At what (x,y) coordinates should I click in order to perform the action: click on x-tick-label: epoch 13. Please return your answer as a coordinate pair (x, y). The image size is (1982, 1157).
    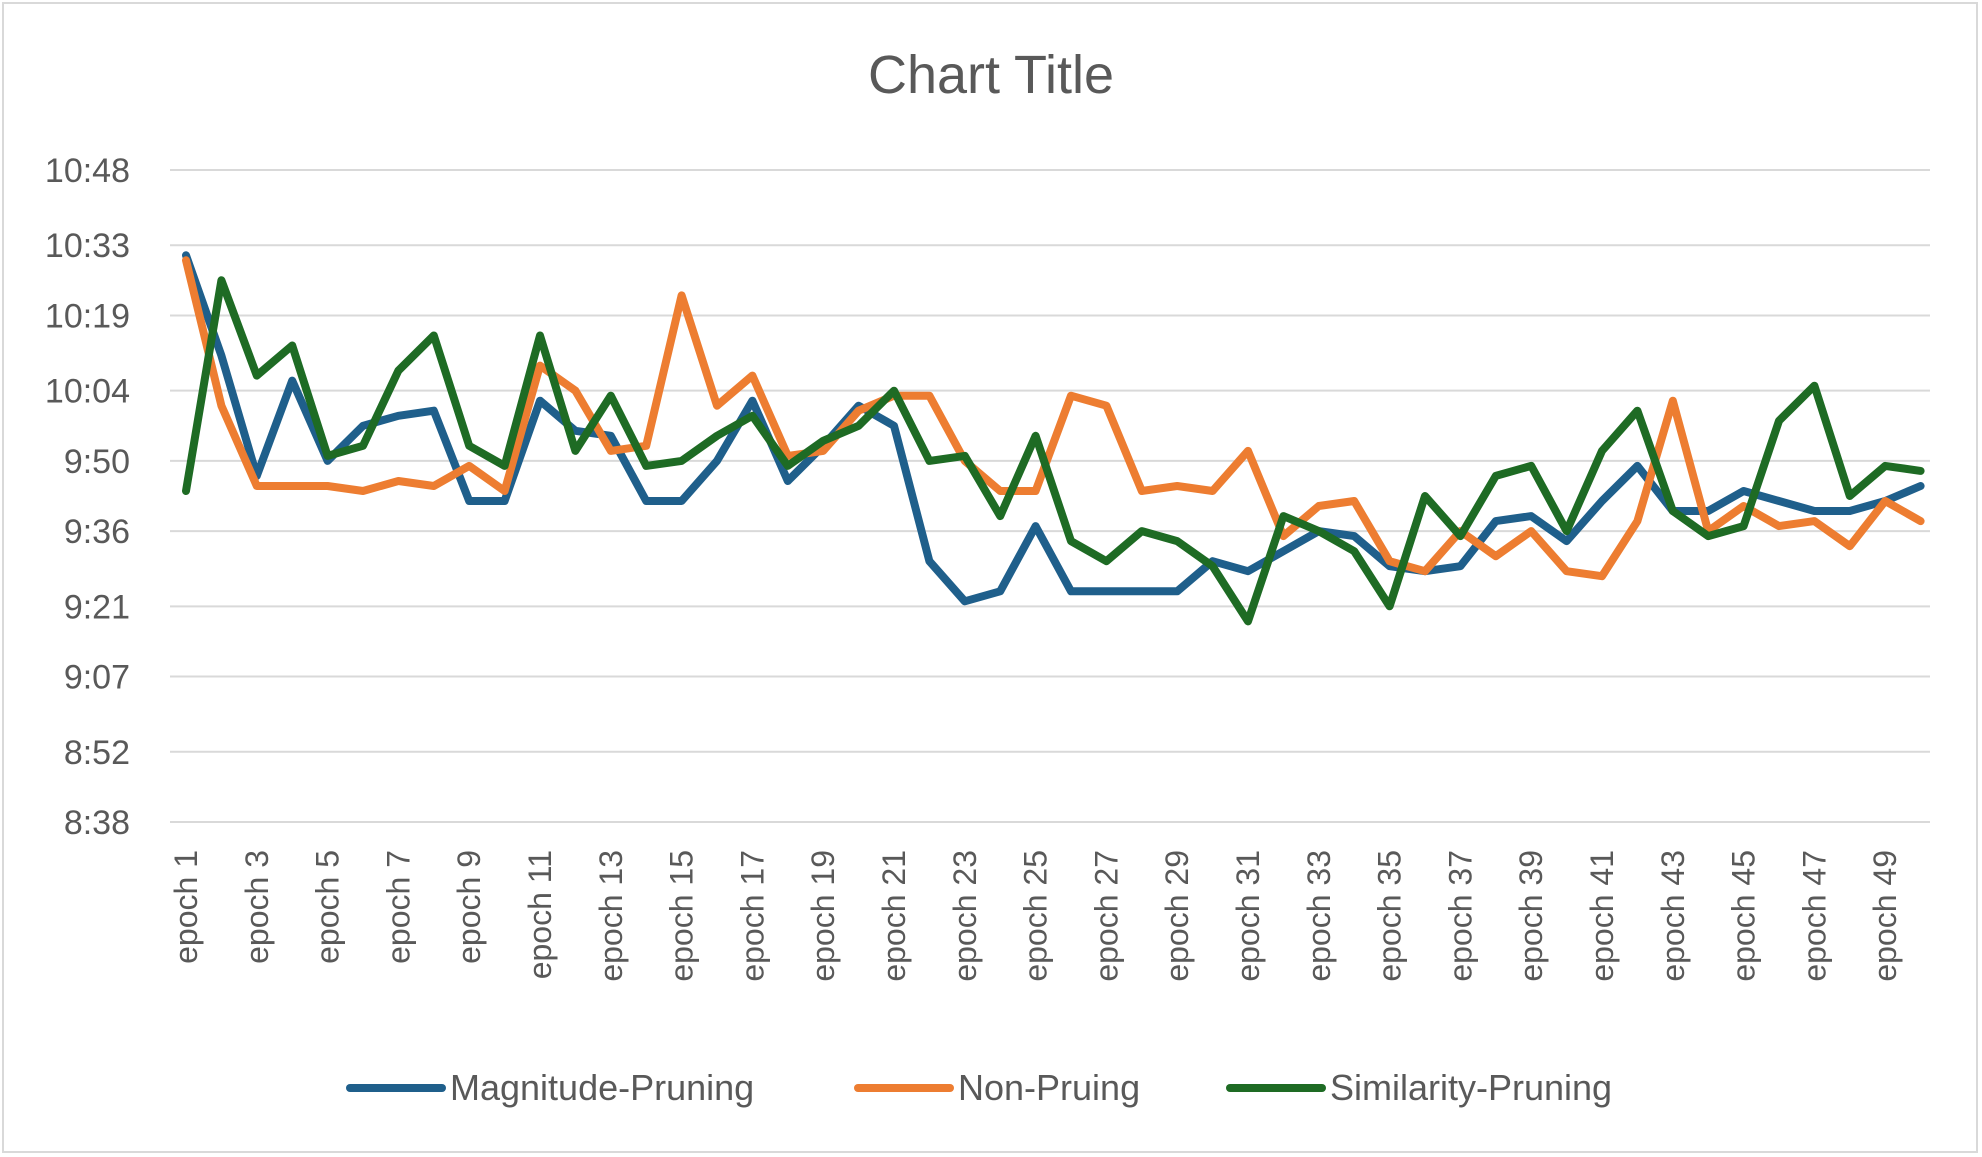
    Looking at the image, I should click on (611, 916).